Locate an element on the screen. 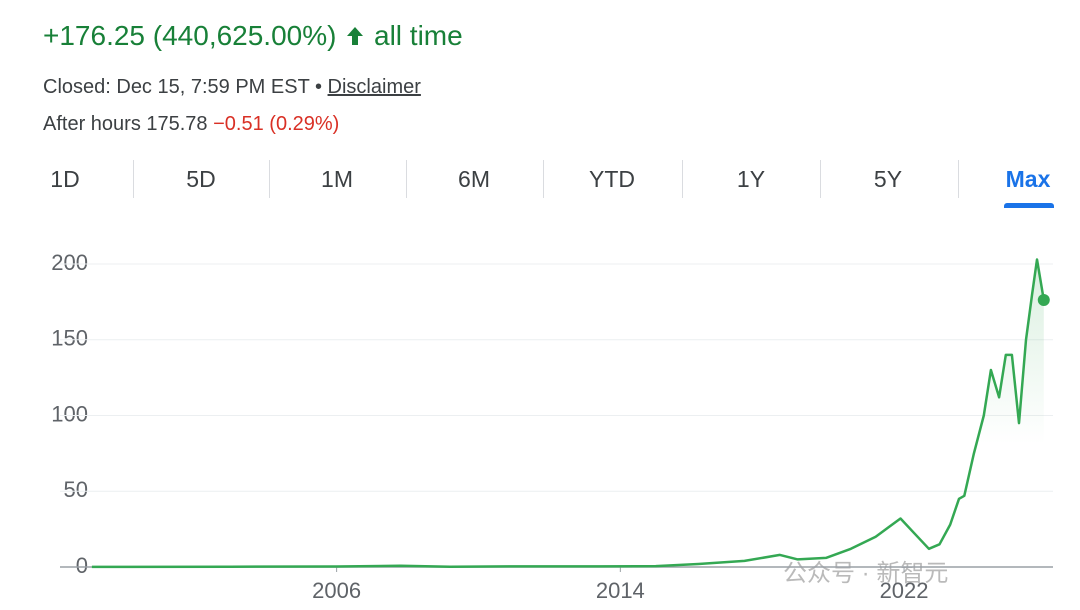  x-tick-label: 2014 is located at coordinates (620, 590).